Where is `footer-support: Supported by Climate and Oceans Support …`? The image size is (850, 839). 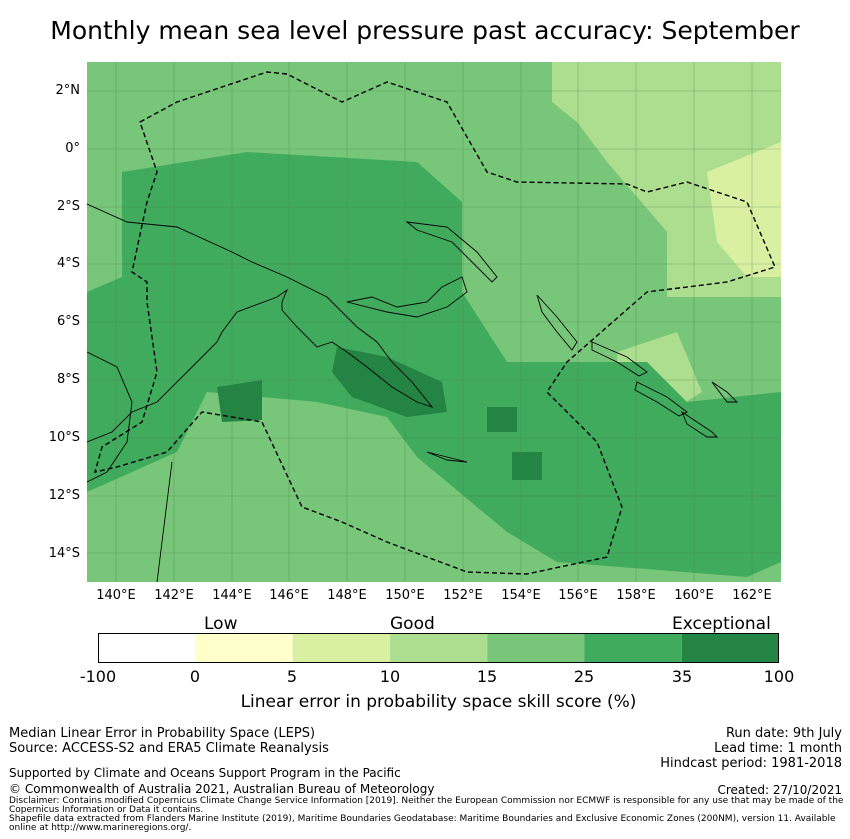
footer-support: Supported by Climate and Oceans Support … is located at coordinates (205, 773).